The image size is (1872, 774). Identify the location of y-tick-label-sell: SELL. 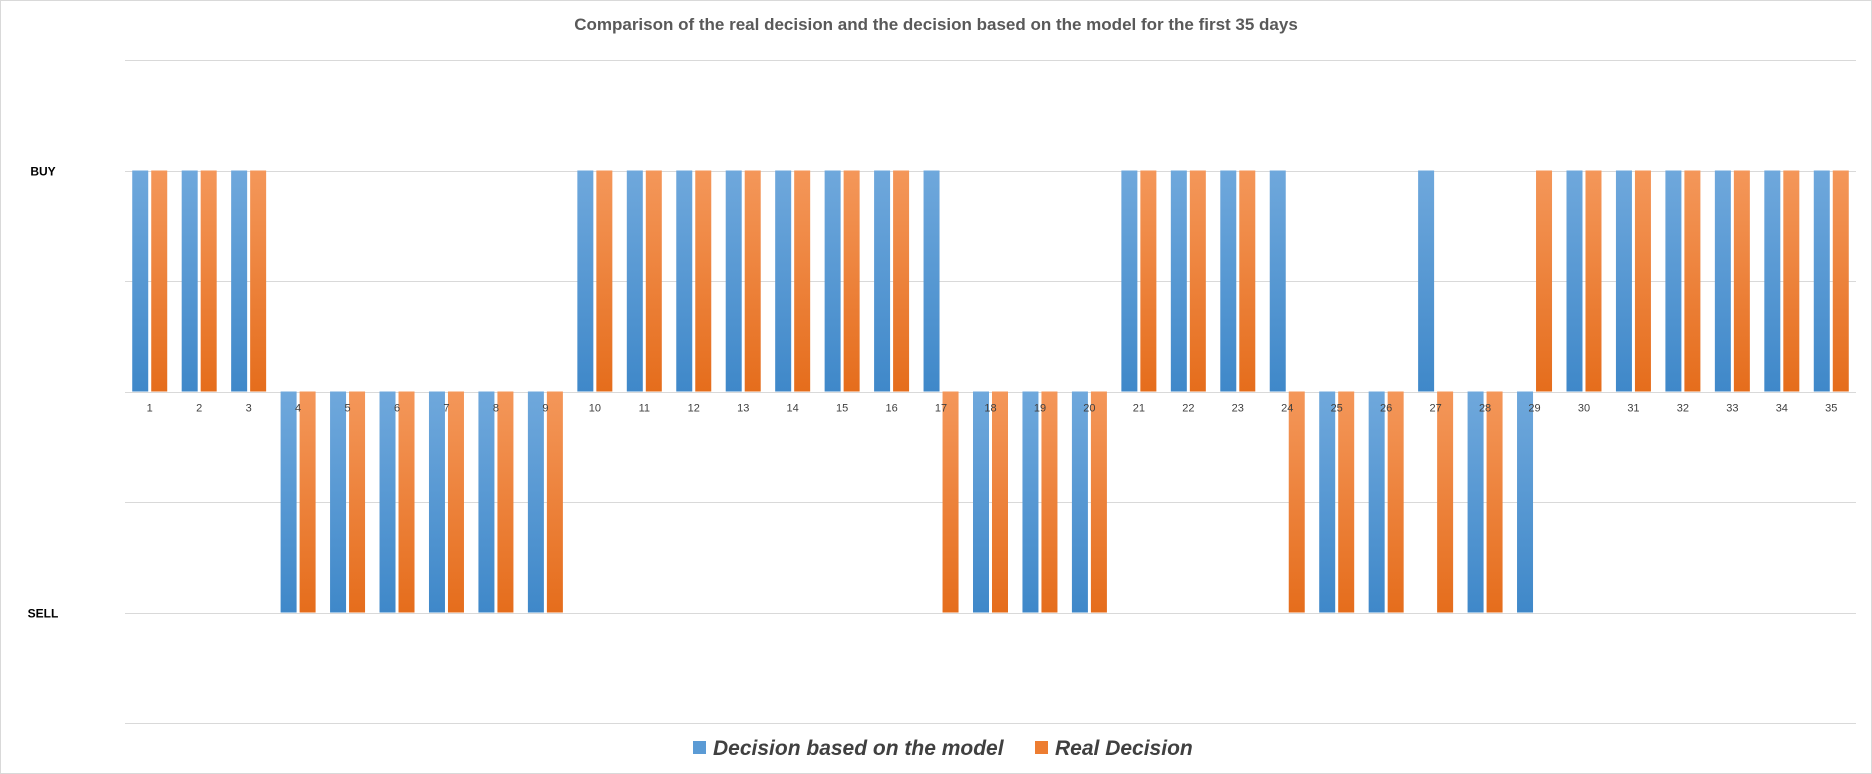
(43, 614).